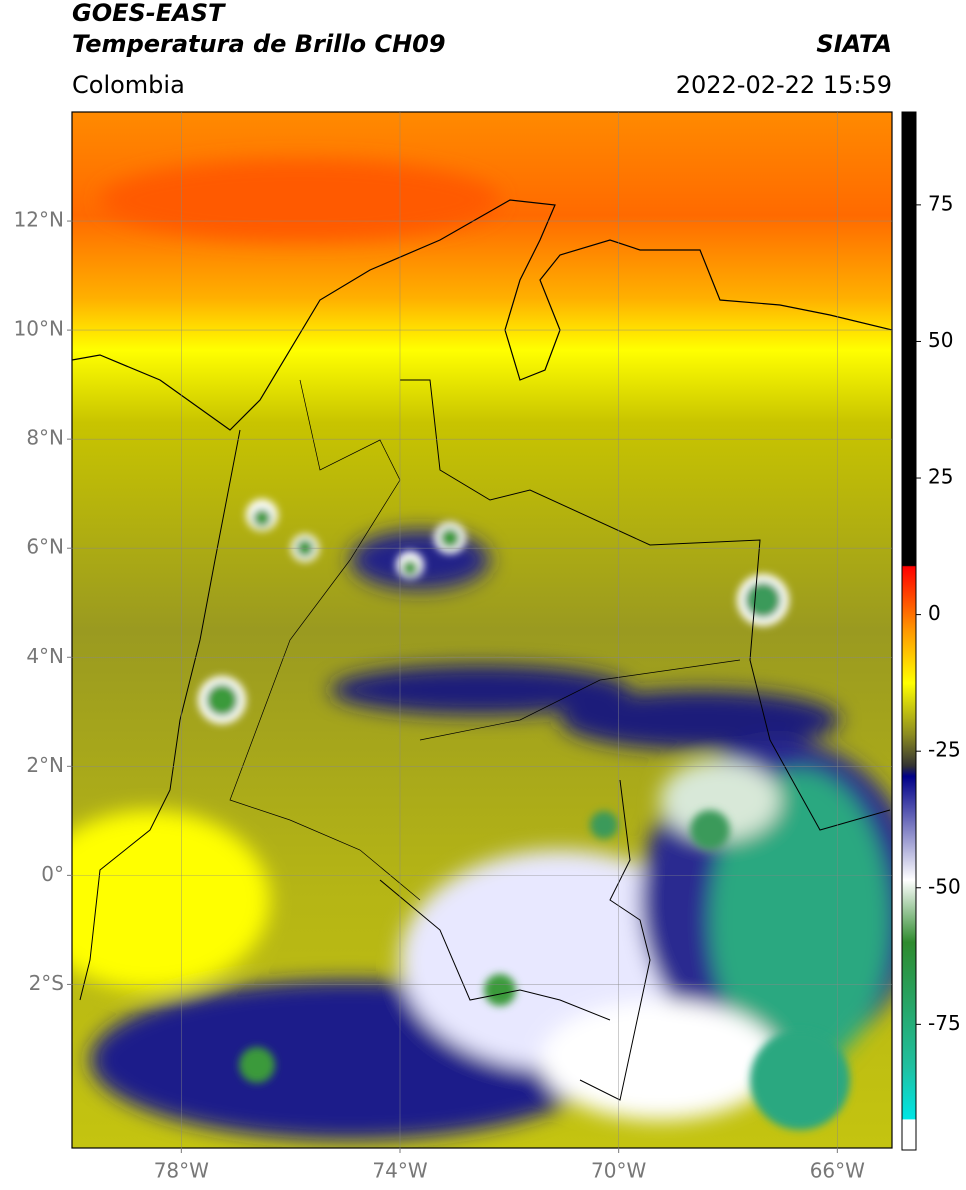 This screenshot has width=966, height=1190. I want to click on title: GOES-EAST, so click(149, 13).